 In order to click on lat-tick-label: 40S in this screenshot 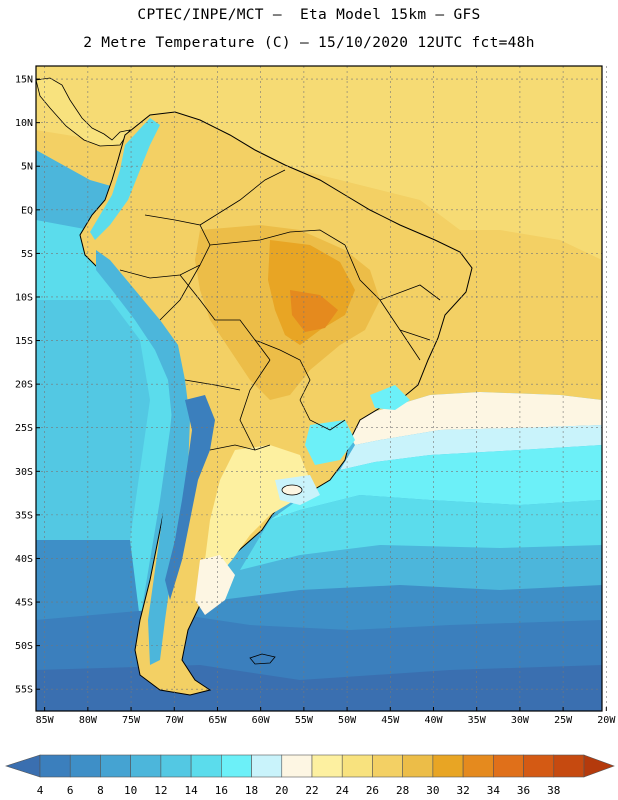, I will do `click(24, 559)`.